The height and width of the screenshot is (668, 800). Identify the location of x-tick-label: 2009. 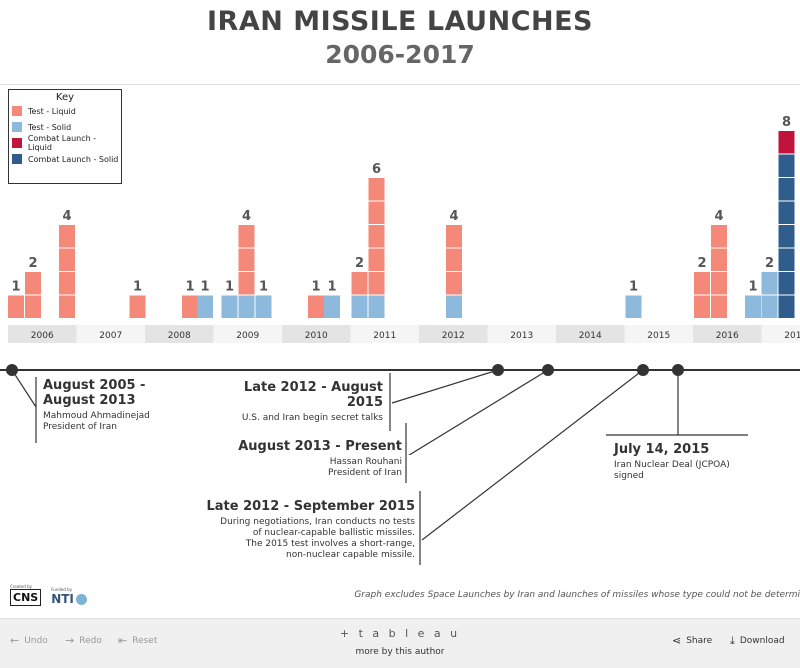
(247, 336).